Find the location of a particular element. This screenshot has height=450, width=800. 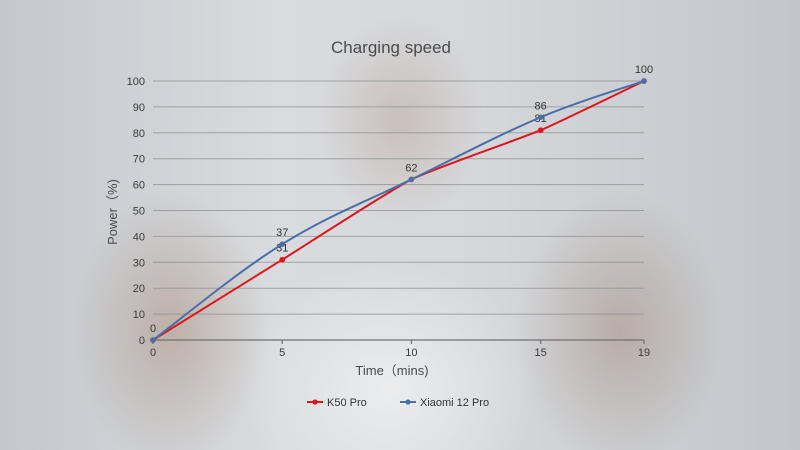

legend: K50 Pro Xiaomi 12 Pro is located at coordinates (398, 403).